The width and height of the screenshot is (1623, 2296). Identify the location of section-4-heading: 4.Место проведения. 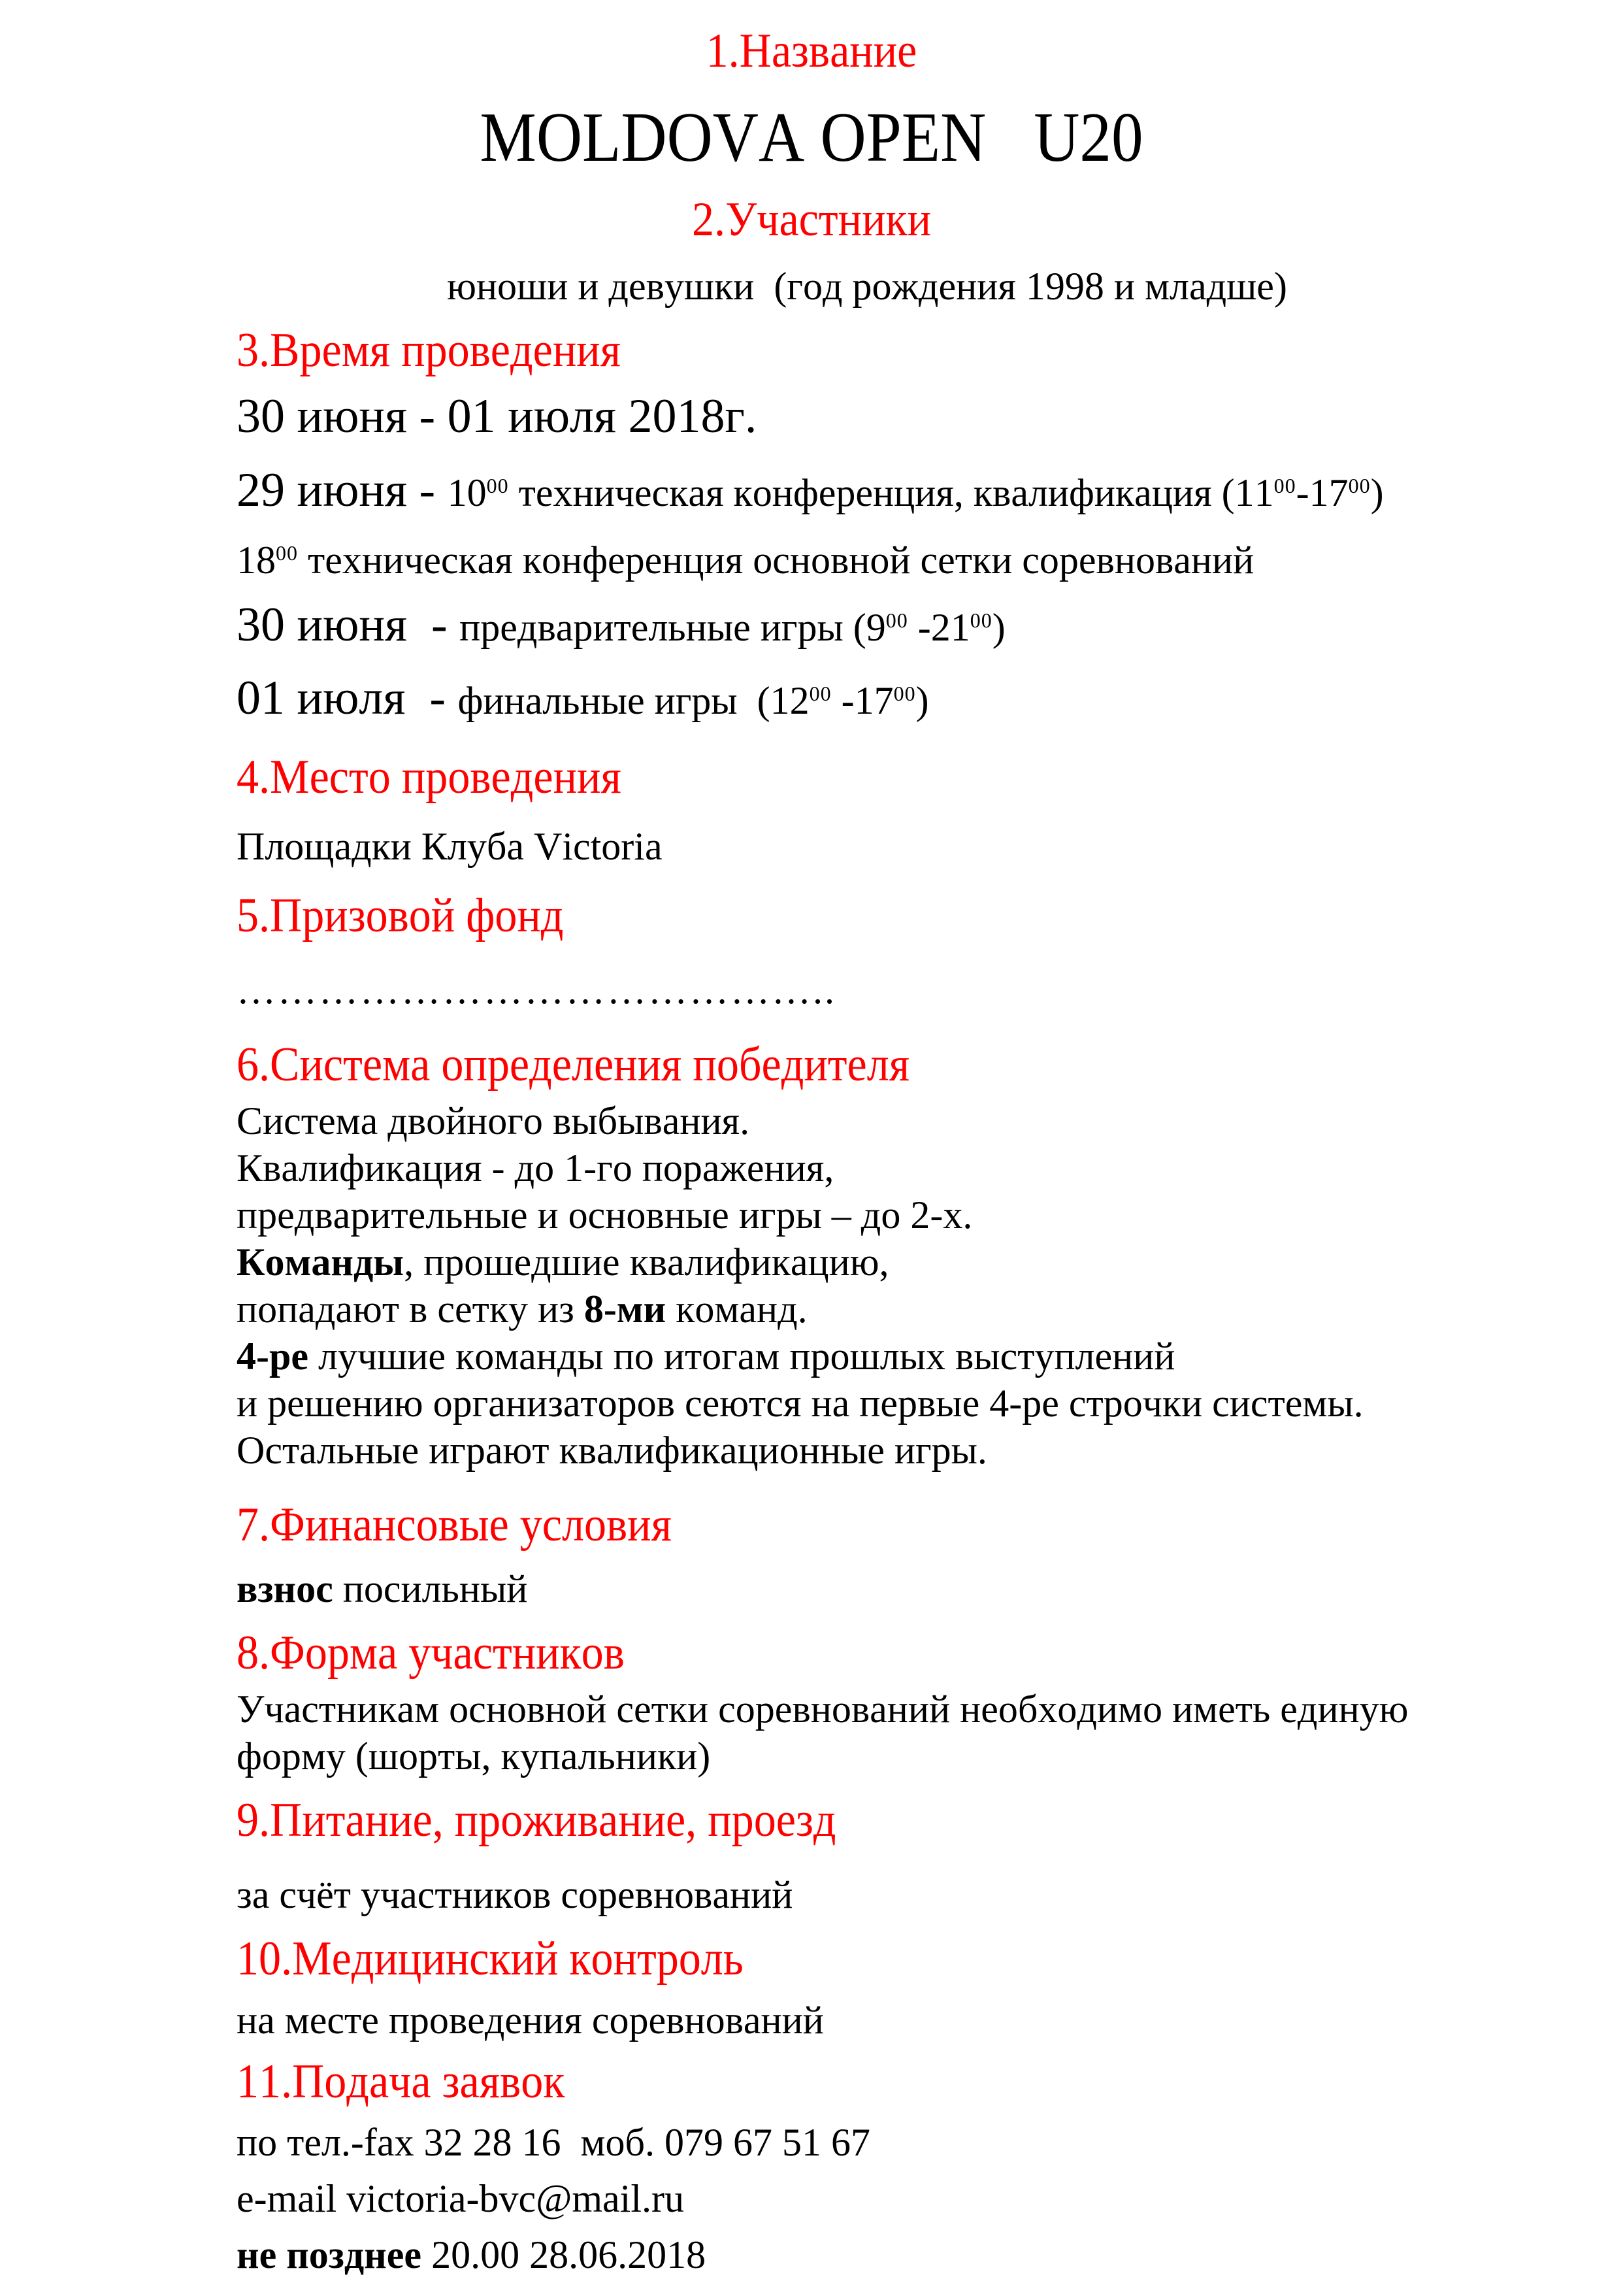
(429, 777).